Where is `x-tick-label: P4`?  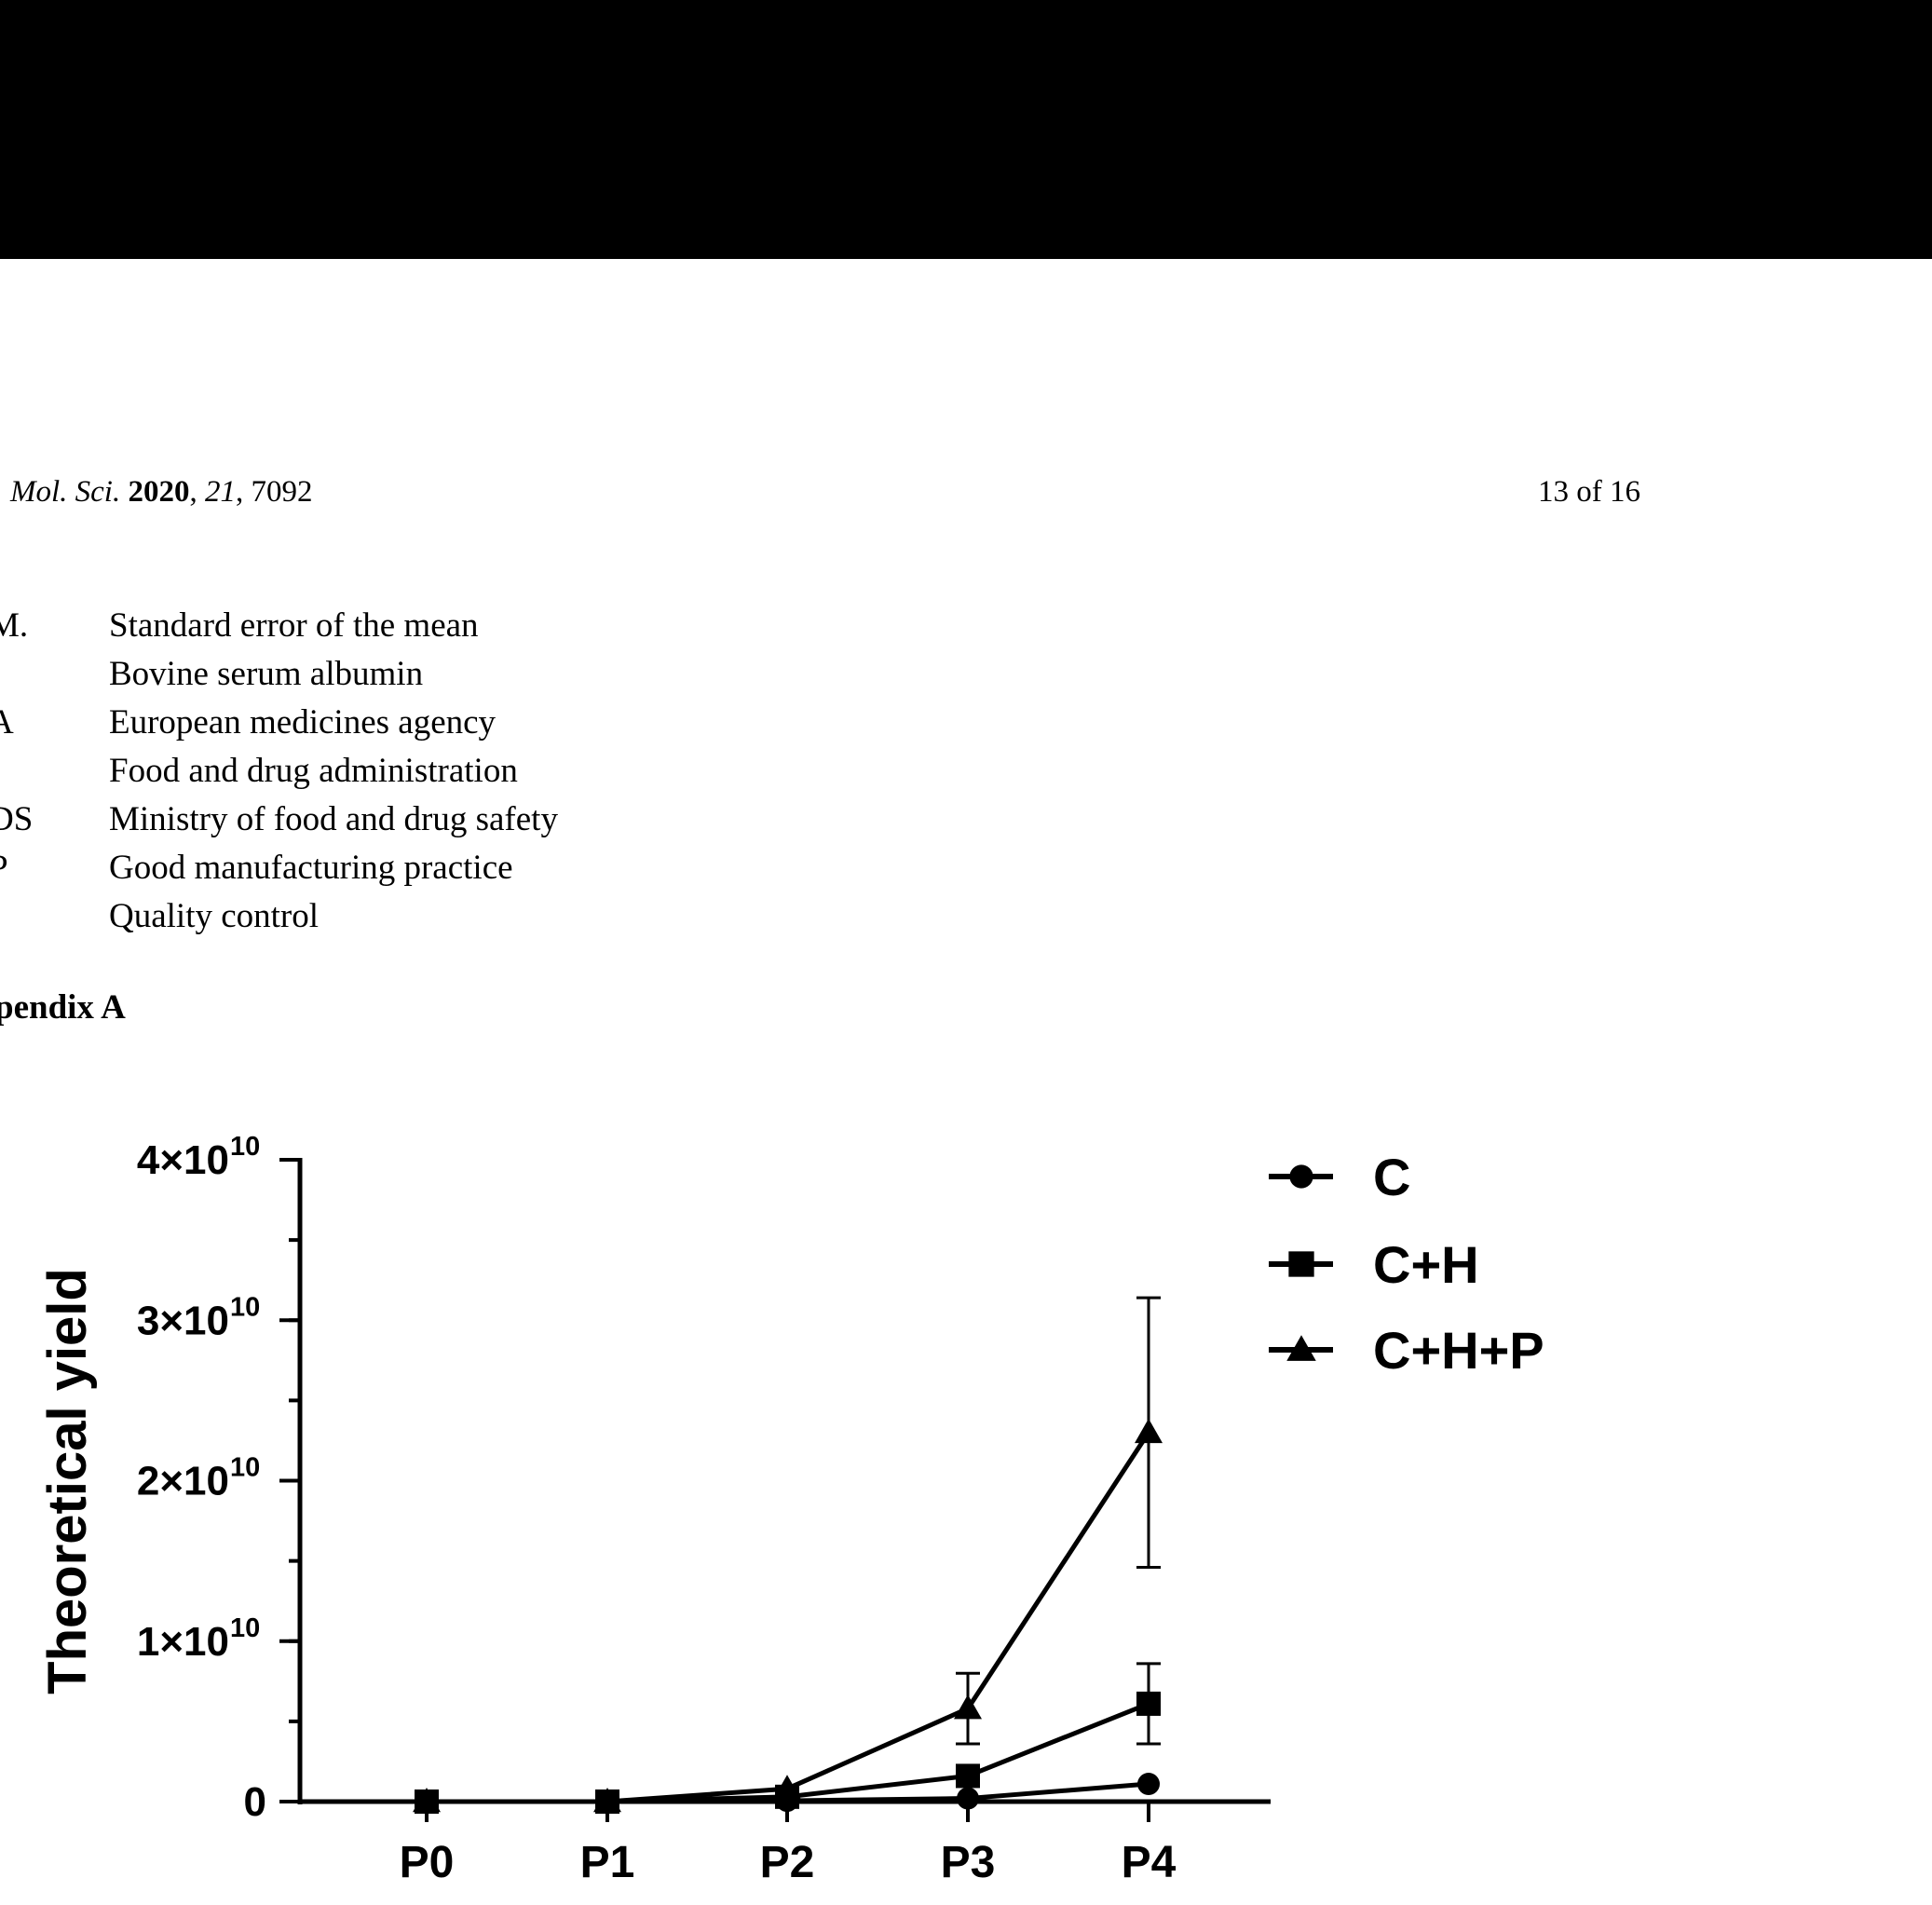
x-tick-label: P4 is located at coordinates (1149, 1862).